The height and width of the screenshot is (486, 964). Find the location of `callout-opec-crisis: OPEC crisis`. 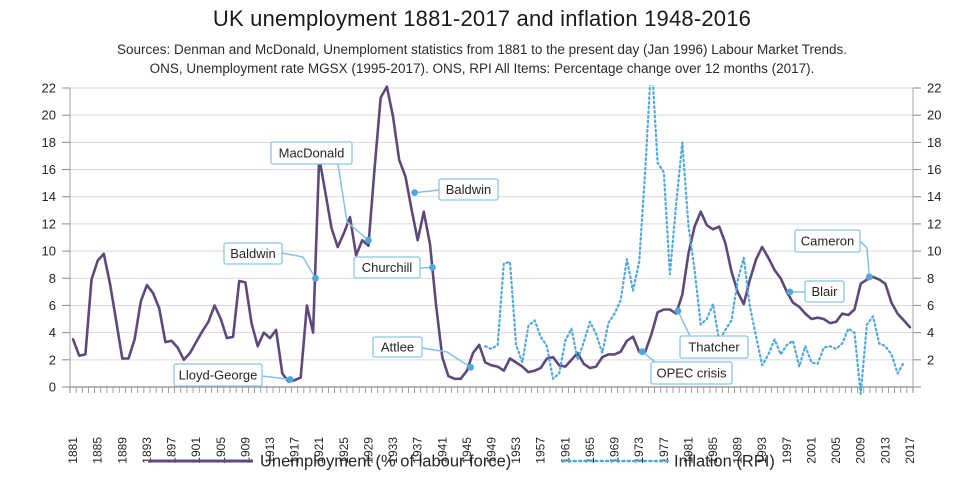

callout-opec-crisis: OPEC crisis is located at coordinates (685, 366).